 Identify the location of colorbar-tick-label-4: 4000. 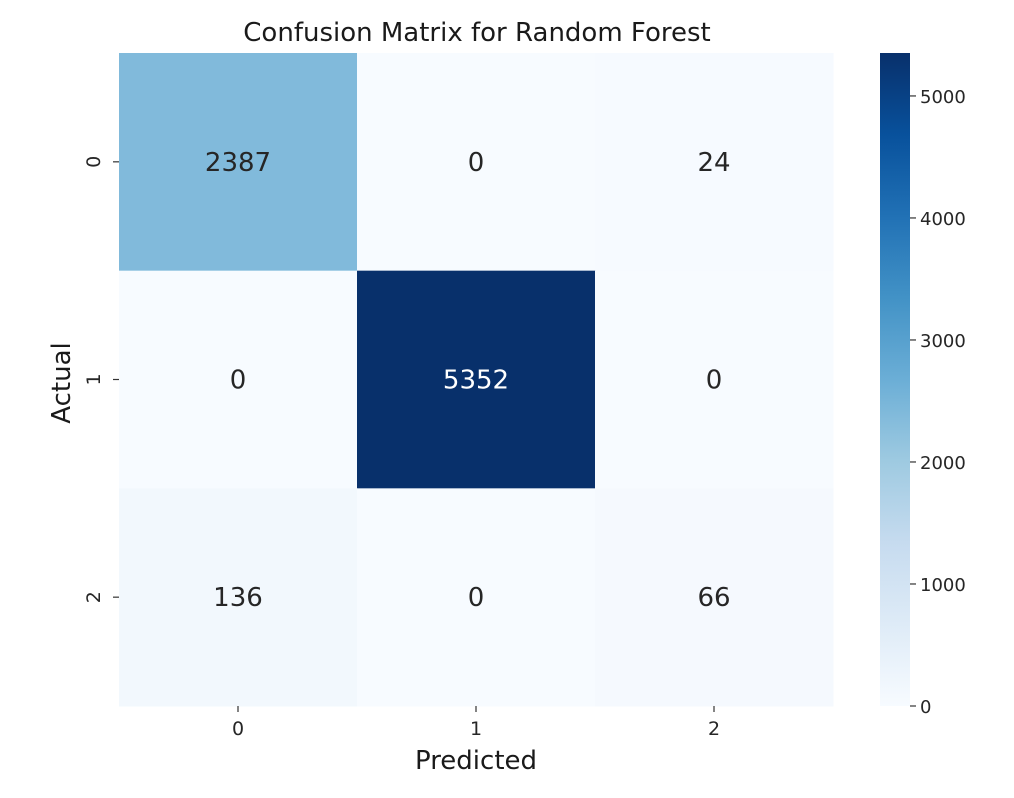
(943, 219).